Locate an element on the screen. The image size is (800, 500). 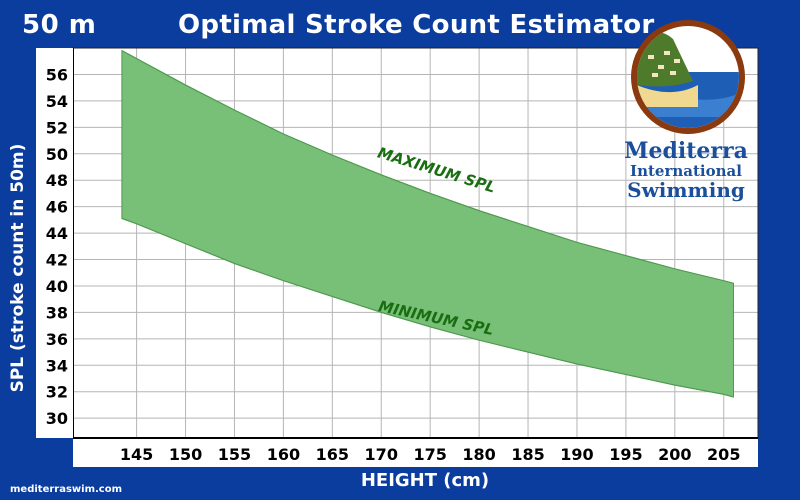
x-tick-label: 150 is located at coordinates (185, 454).